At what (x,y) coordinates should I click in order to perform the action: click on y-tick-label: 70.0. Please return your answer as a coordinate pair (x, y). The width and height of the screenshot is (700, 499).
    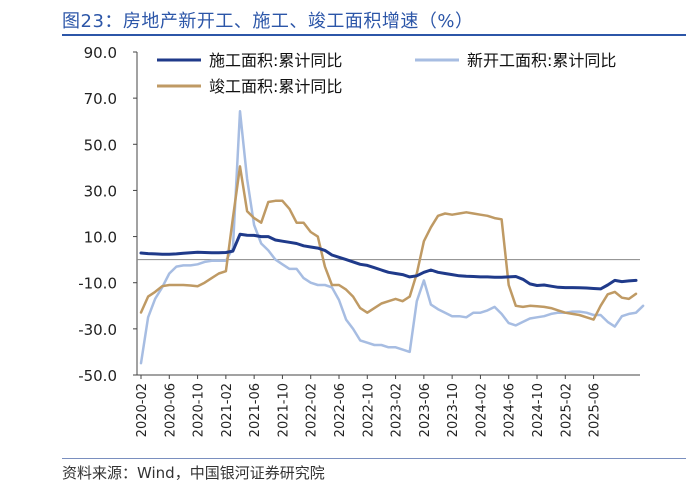
    Looking at the image, I should click on (100, 99).